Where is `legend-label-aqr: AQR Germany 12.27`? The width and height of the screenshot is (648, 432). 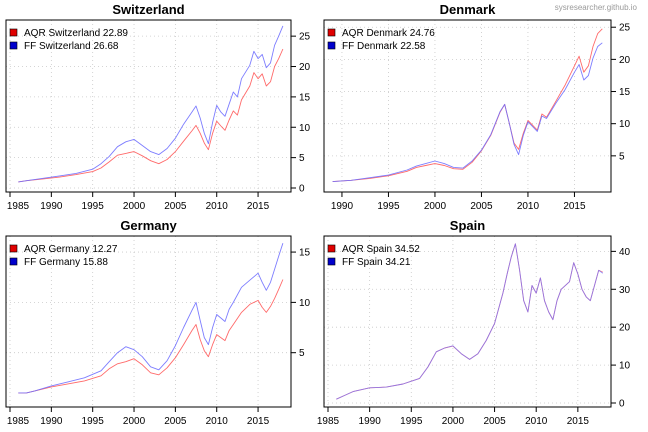 legend-label-aqr: AQR Germany 12.27 is located at coordinates (71, 249).